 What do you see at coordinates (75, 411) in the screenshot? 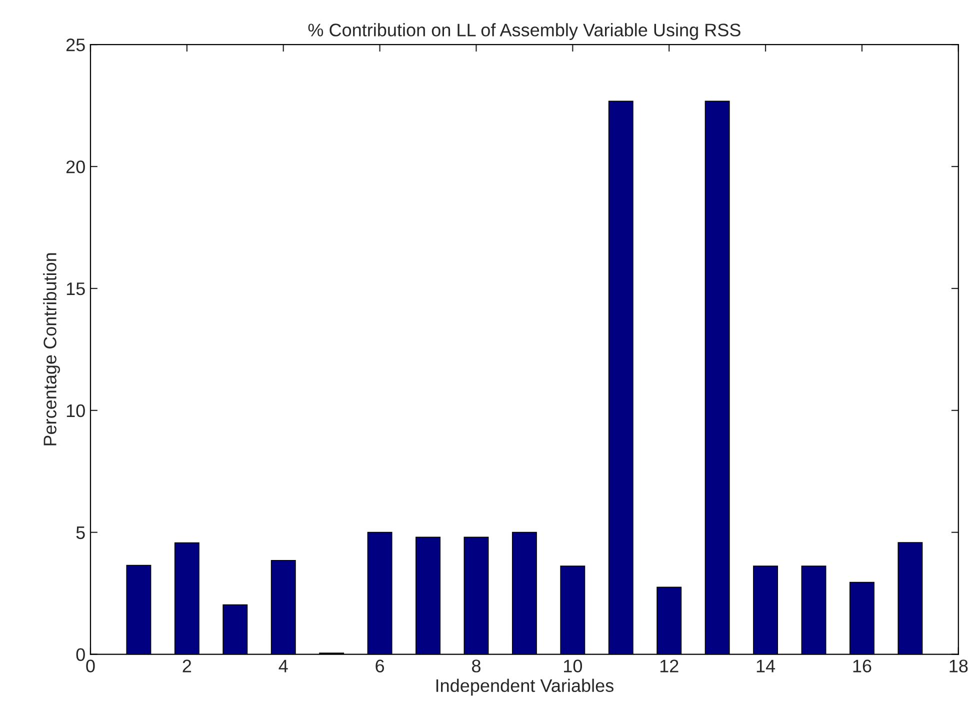
I see `y-tick-label: 10` at bounding box center [75, 411].